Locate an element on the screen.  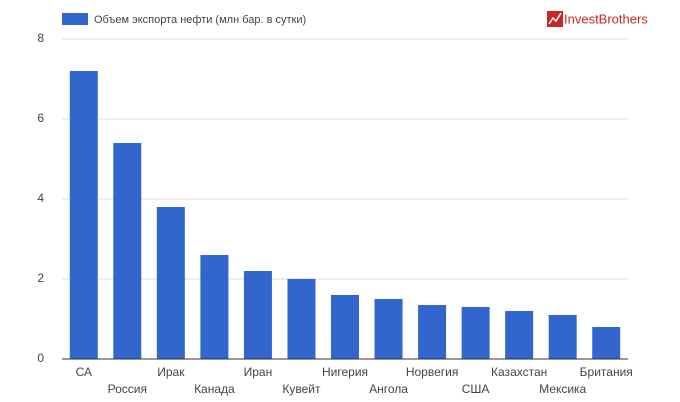
x-tick-label: Нигерия is located at coordinates (345, 372).